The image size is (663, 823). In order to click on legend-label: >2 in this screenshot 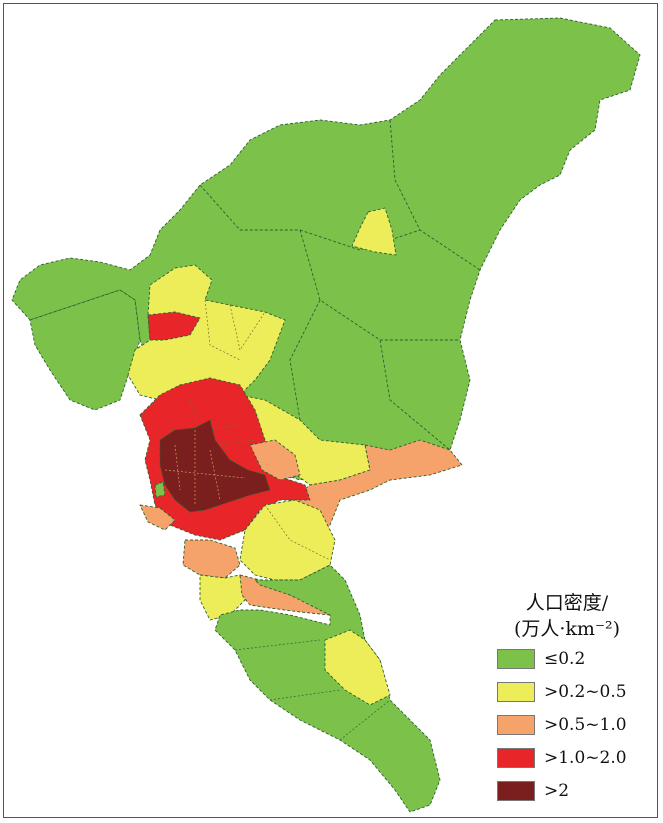, I will do `click(557, 790)`.